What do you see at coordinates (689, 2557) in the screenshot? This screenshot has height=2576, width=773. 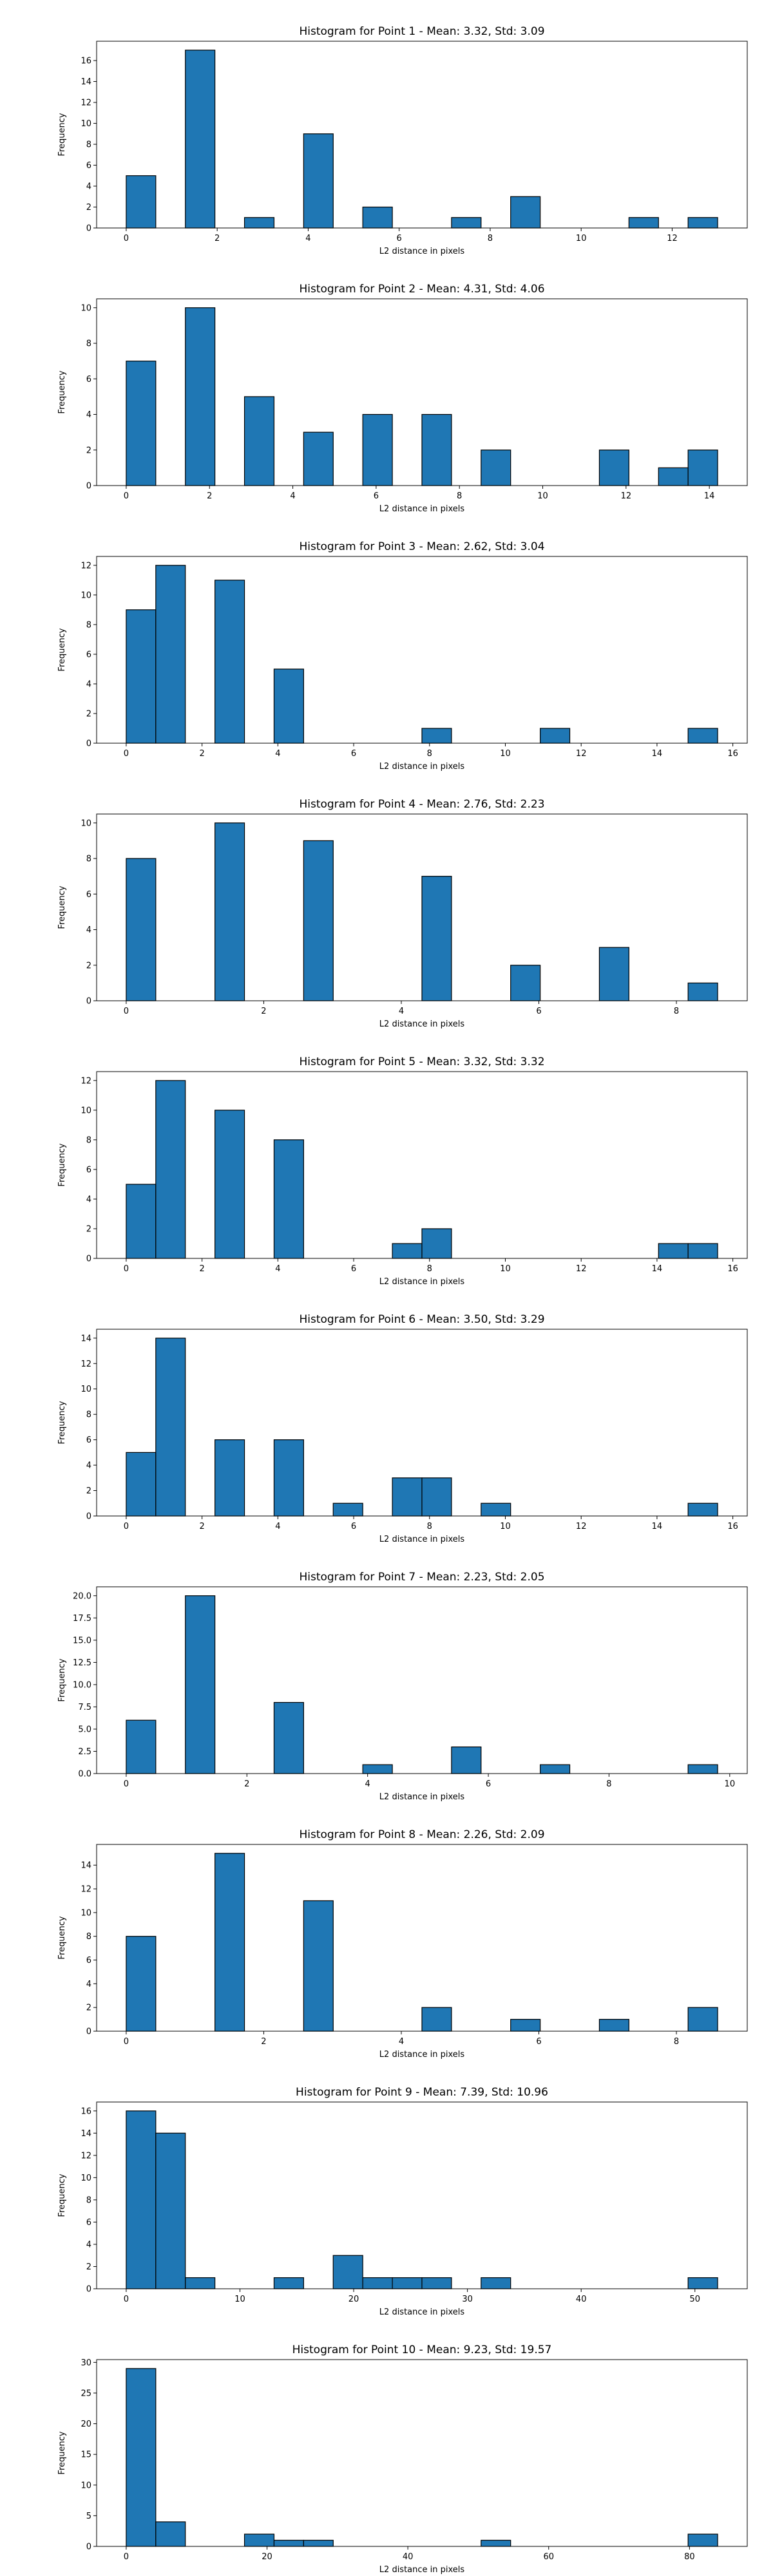 I see `x-tick-label: 80` at bounding box center [689, 2557].